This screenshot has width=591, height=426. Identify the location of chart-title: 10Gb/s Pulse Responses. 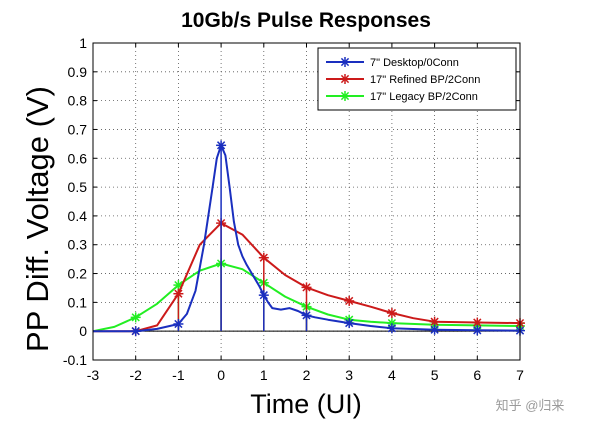
(306, 20).